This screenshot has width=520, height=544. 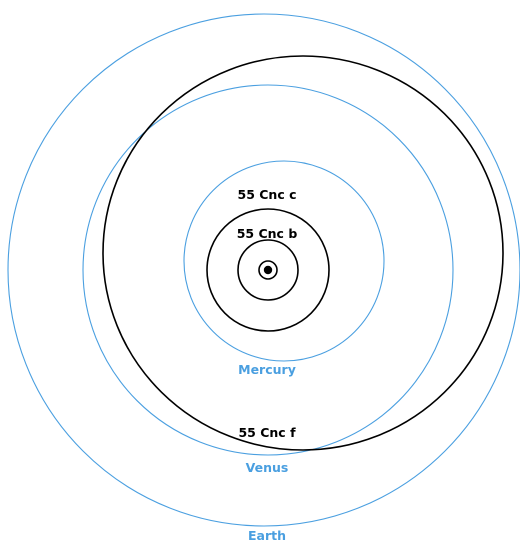 What do you see at coordinates (267, 233) in the screenshot?
I see `label-cnc-b: 55 Cnc b` at bounding box center [267, 233].